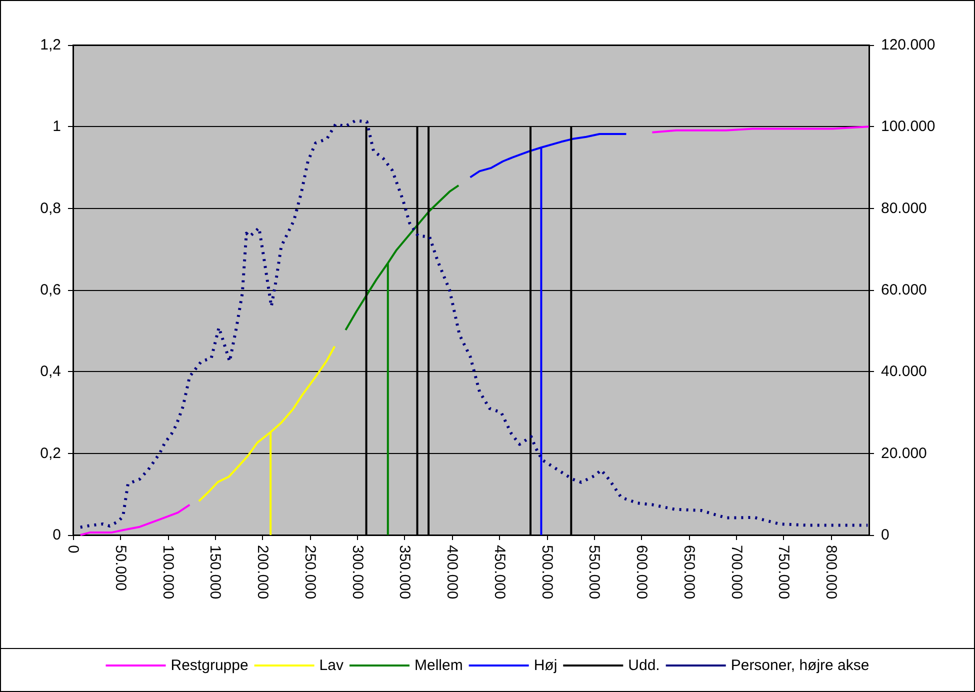 This screenshot has height=692, width=975. Describe the element at coordinates (357, 572) in the screenshot. I see `x-tick-label: 300.000` at that location.